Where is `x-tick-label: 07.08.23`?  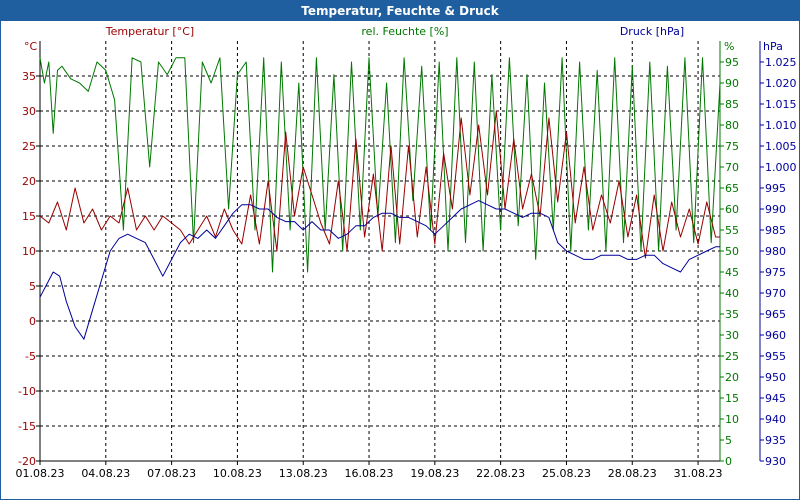
x-tick-label: 07.08.23 is located at coordinates (171, 473).